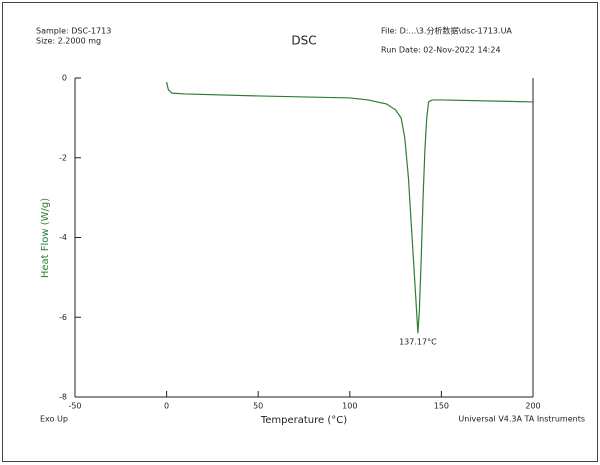 This screenshot has height=465, width=600. I want to click on x-tick-label: 0, so click(166, 406).